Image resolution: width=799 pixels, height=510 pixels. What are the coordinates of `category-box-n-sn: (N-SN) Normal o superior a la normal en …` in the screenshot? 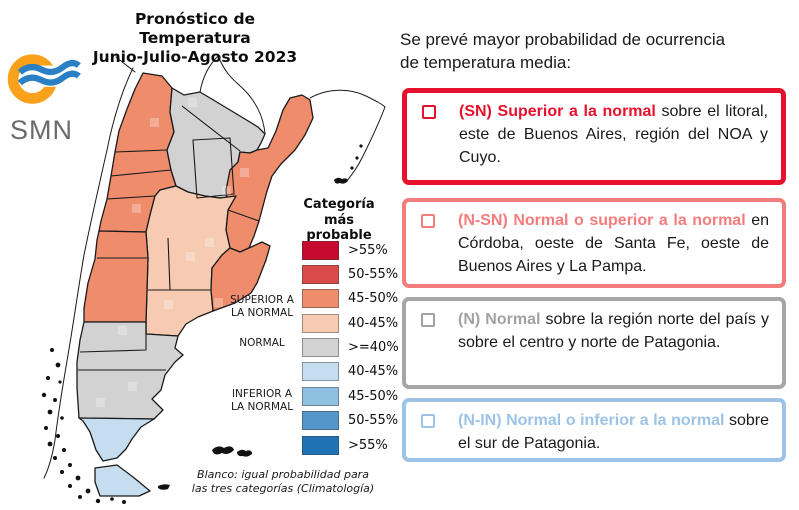 It's located at (594, 243).